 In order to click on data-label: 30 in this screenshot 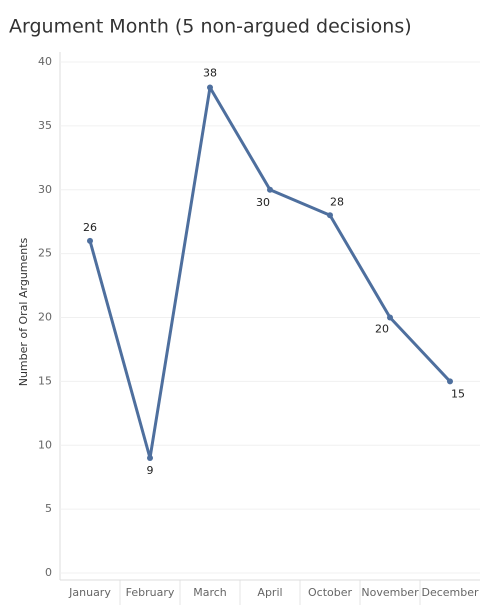, I will do `click(263, 202)`.